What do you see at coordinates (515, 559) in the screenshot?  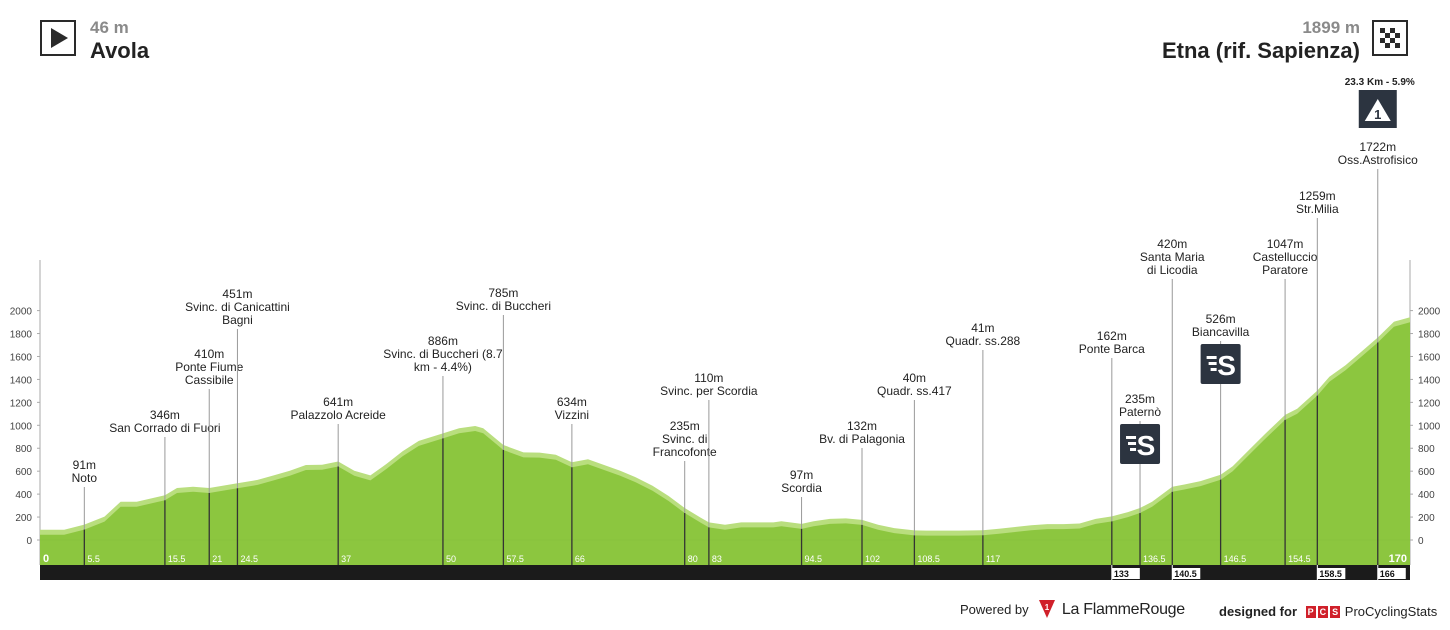 I see `km-label: 57.5` at bounding box center [515, 559].